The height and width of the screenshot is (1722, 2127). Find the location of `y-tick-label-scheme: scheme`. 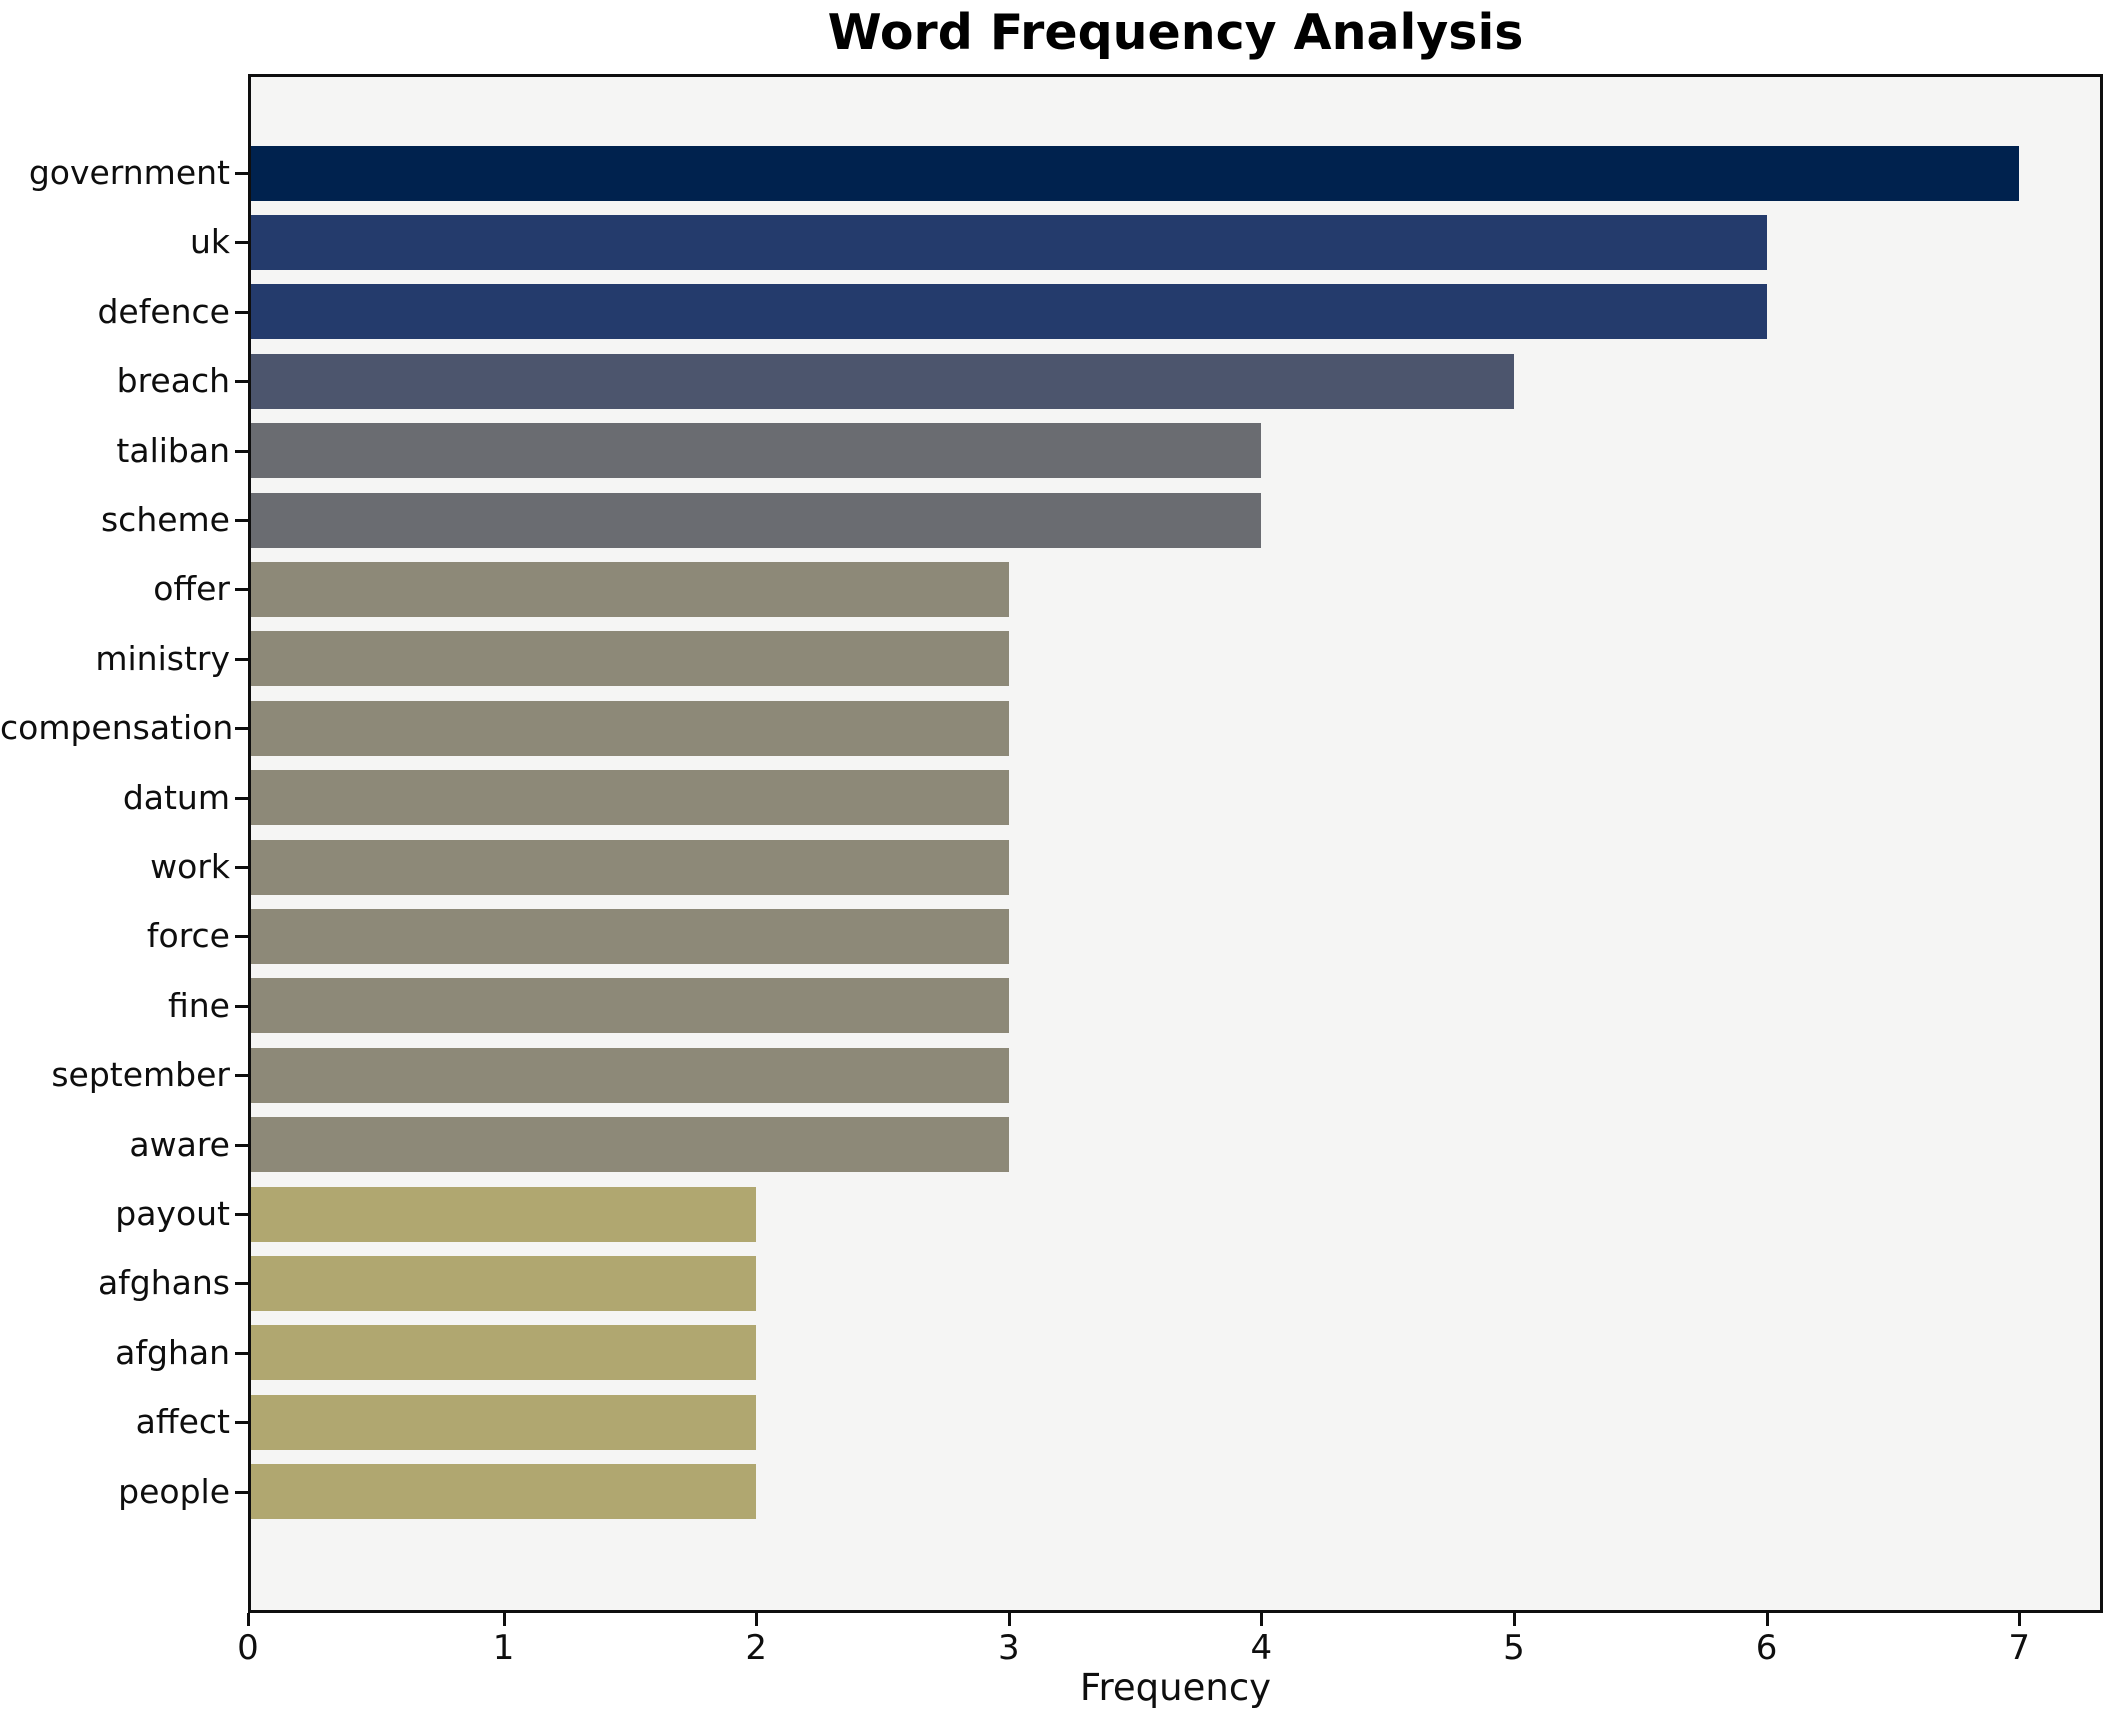

y-tick-label-scheme: scheme is located at coordinates (165, 519).